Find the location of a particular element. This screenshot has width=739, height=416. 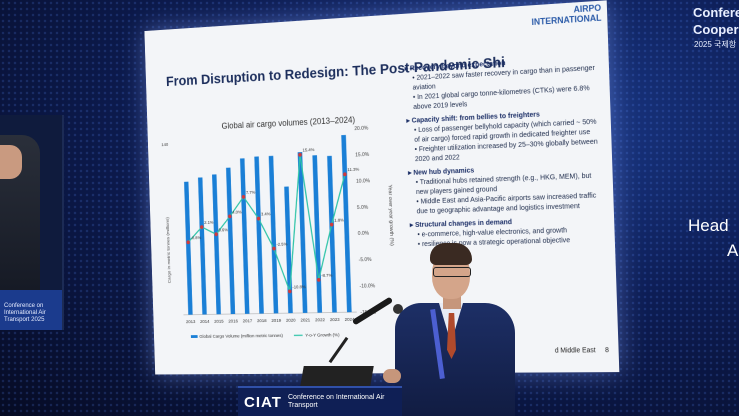

podium-logo: CIAT is located at coordinates (263, 402).